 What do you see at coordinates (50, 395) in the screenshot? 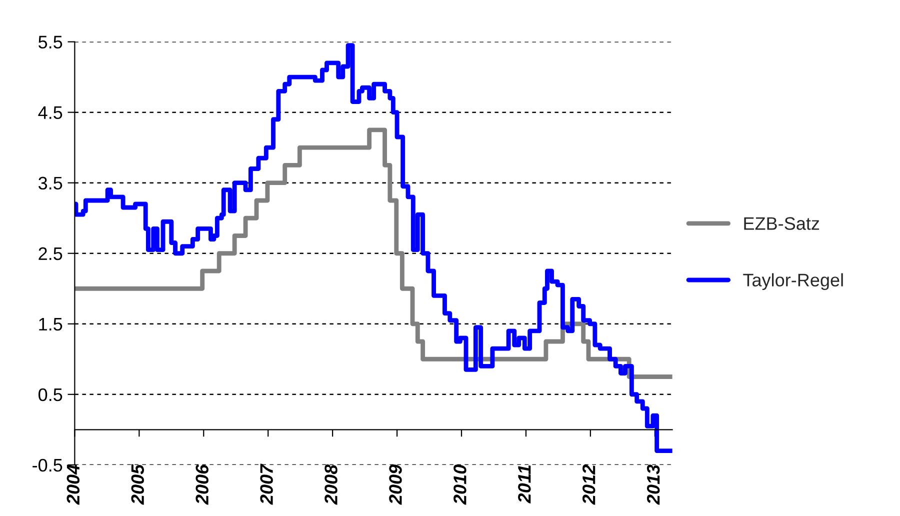
I see `y-tick-label: 0.5` at bounding box center [50, 395].